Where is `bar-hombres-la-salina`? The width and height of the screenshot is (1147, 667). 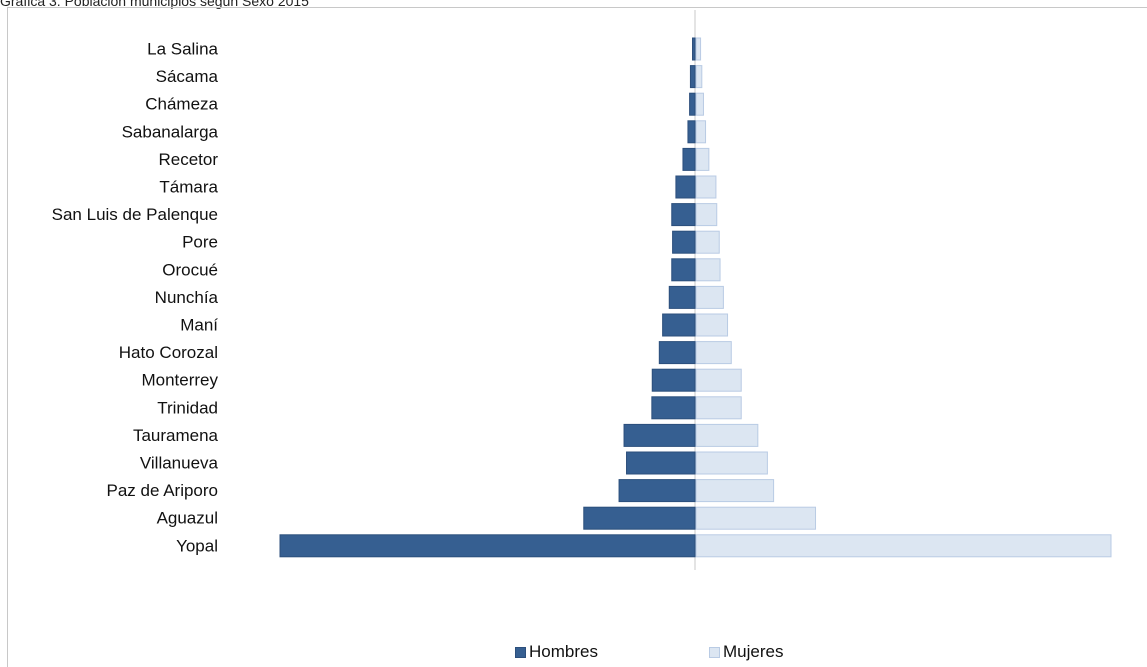 bar-hombres-la-salina is located at coordinates (694, 49).